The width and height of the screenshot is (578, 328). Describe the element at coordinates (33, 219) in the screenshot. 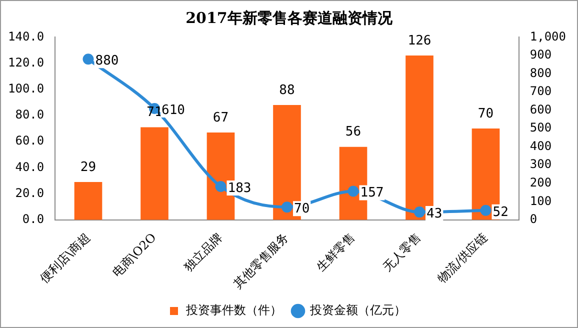

I see `y-tick-label: 0.0` at that location.